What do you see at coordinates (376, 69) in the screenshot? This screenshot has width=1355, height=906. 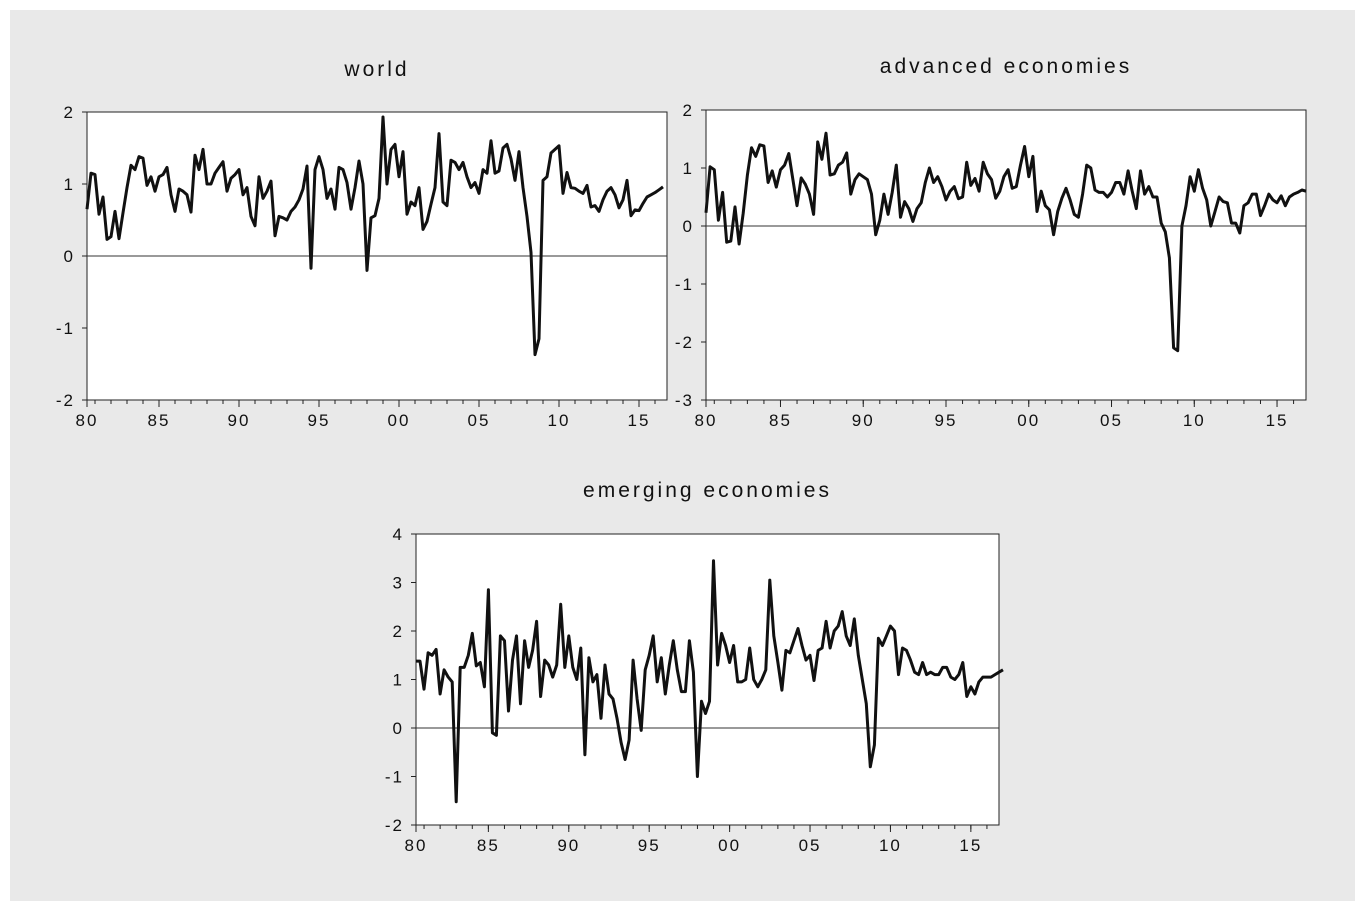 I see `chart-title: world` at bounding box center [376, 69].